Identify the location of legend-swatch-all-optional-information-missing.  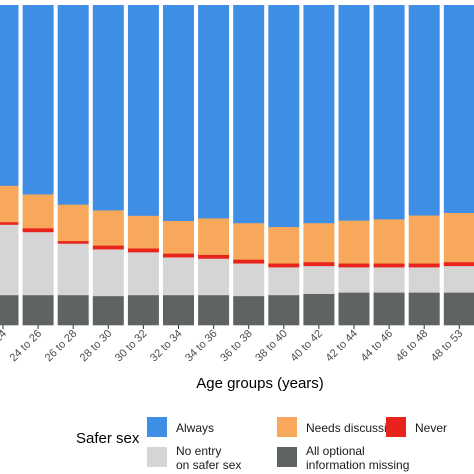
(287, 457).